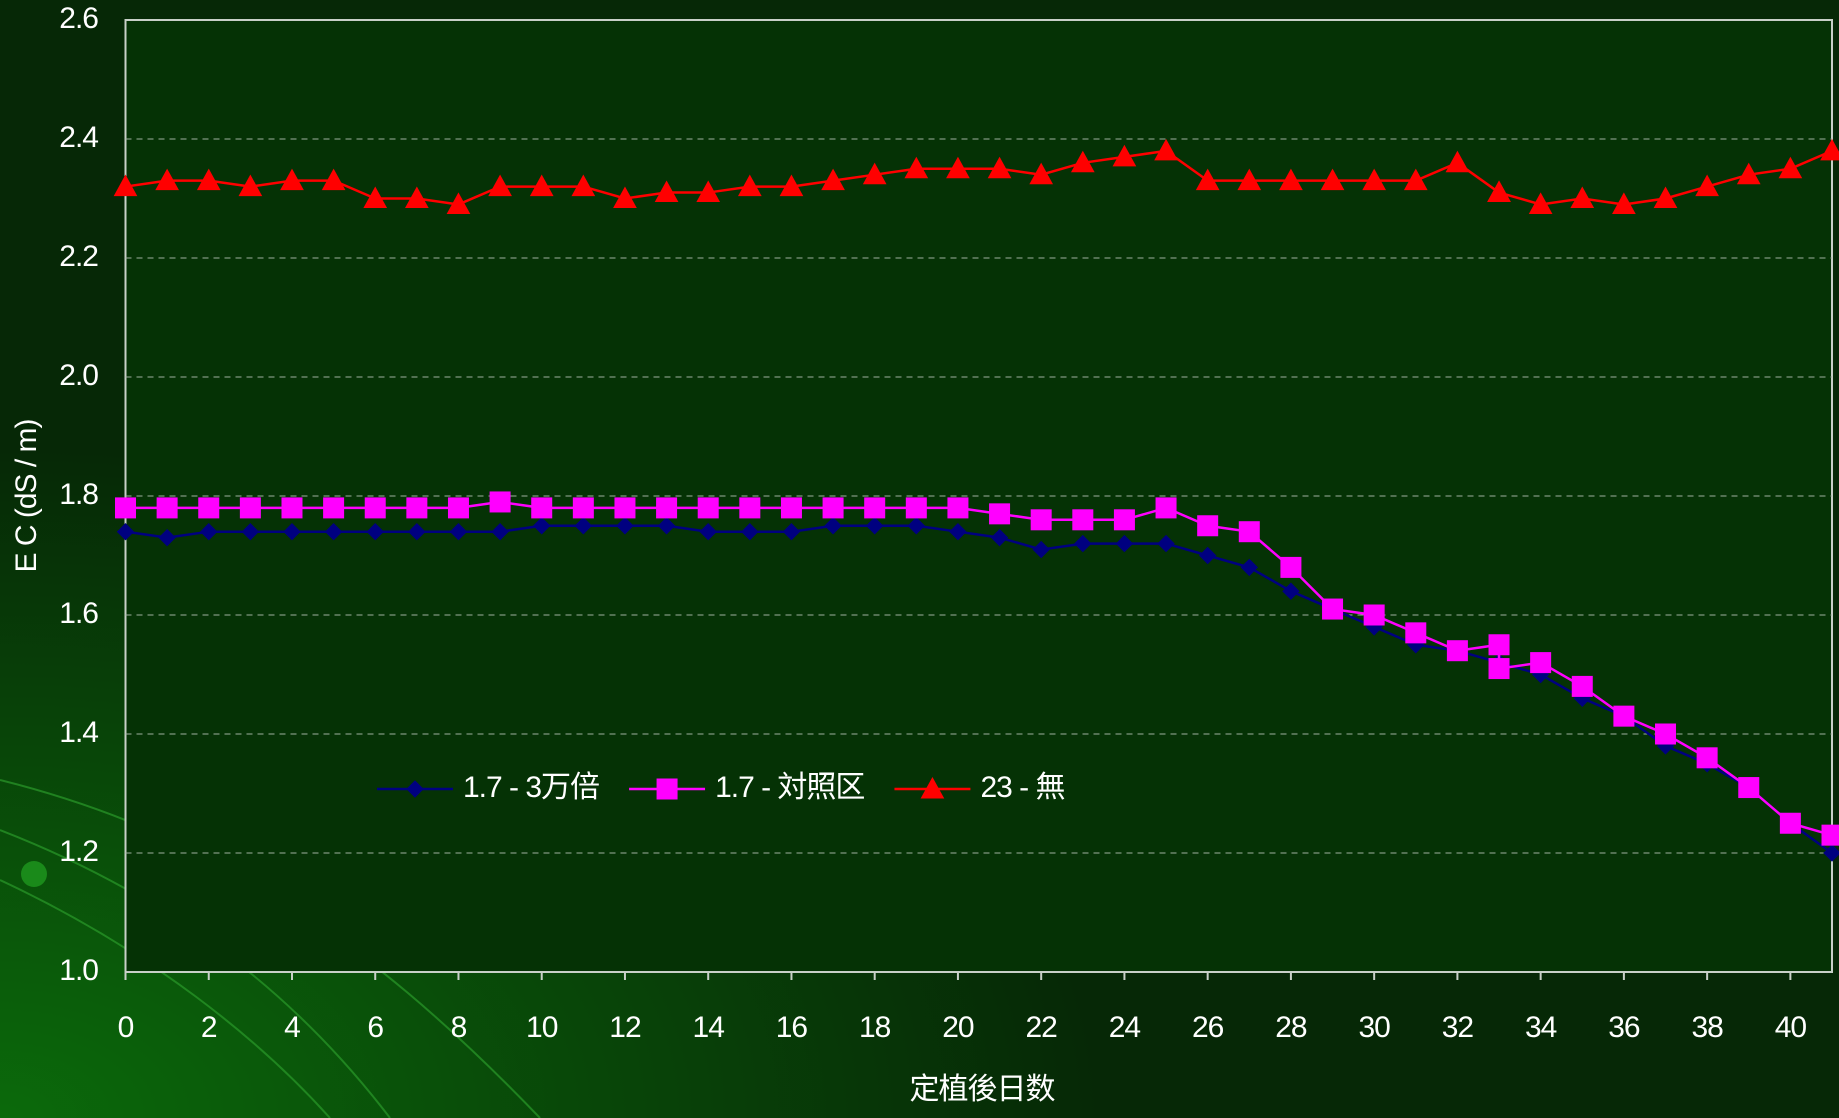  I want to click on y-tick-label: 2.6, so click(78, 18).